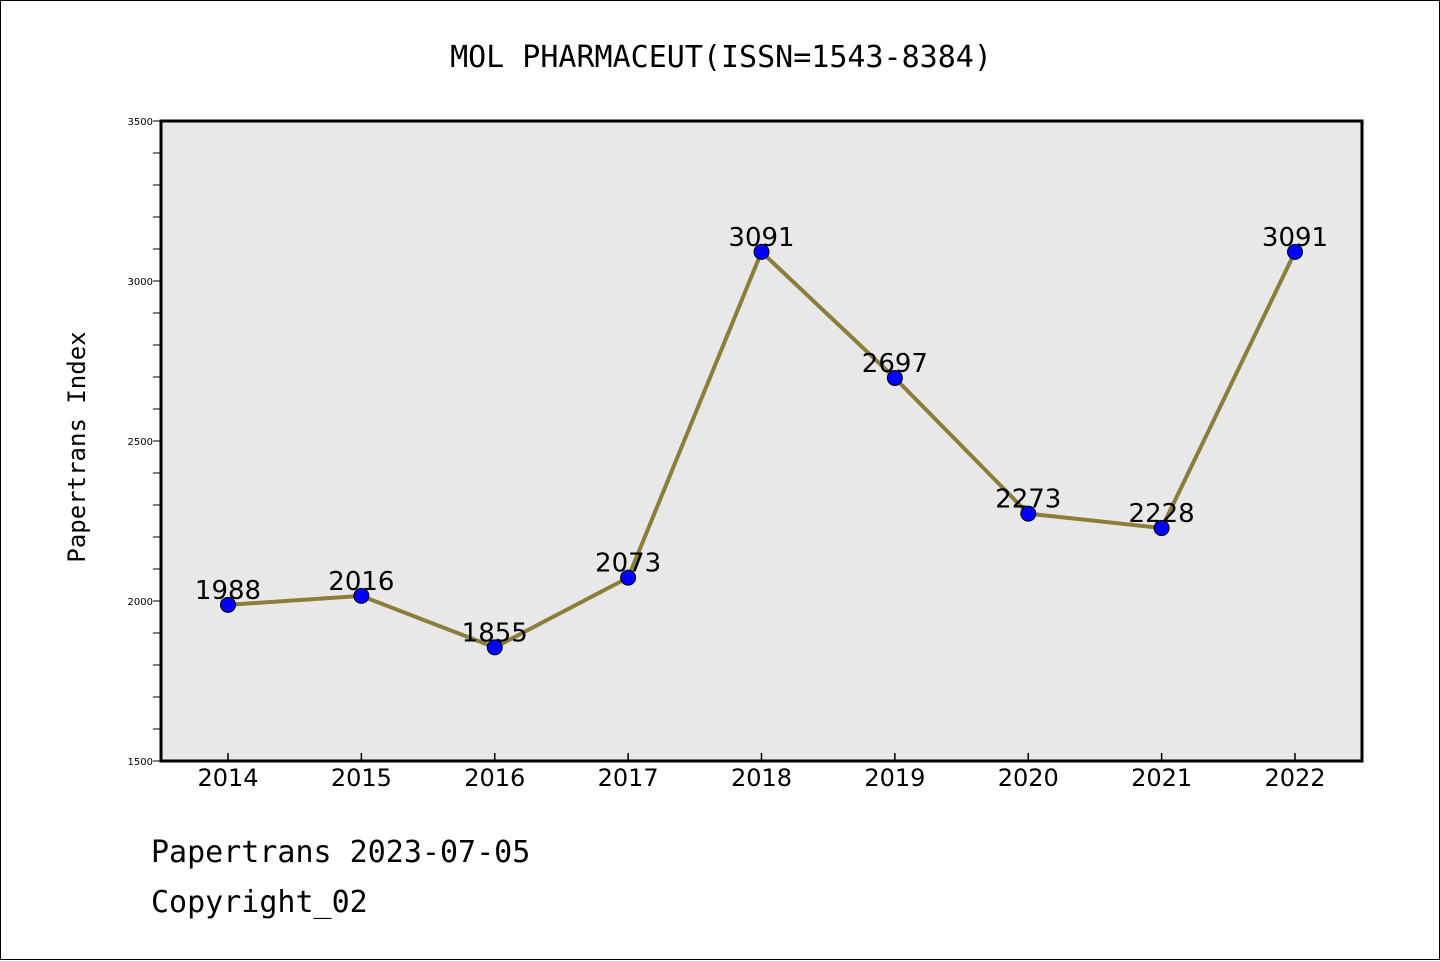 The width and height of the screenshot is (1440, 961). I want to click on y-tick-label: 1500, so click(140, 762).